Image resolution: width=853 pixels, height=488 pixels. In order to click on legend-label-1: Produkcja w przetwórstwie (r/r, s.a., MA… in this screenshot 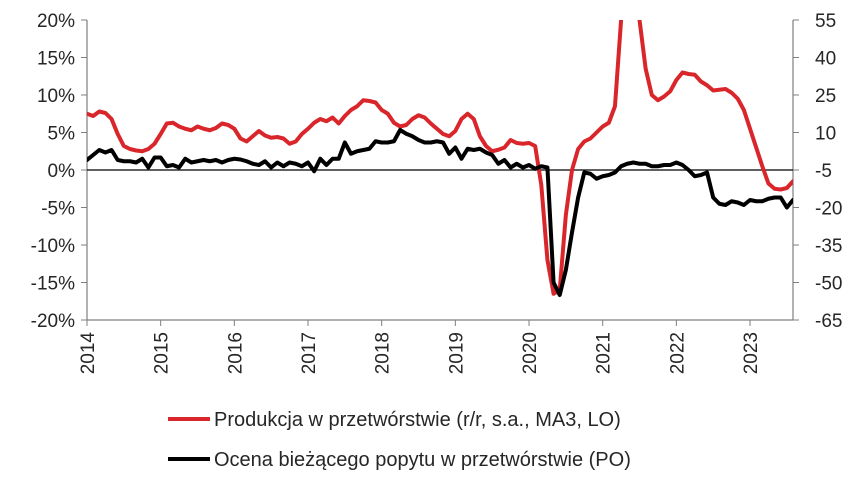, I will do `click(417, 420)`.